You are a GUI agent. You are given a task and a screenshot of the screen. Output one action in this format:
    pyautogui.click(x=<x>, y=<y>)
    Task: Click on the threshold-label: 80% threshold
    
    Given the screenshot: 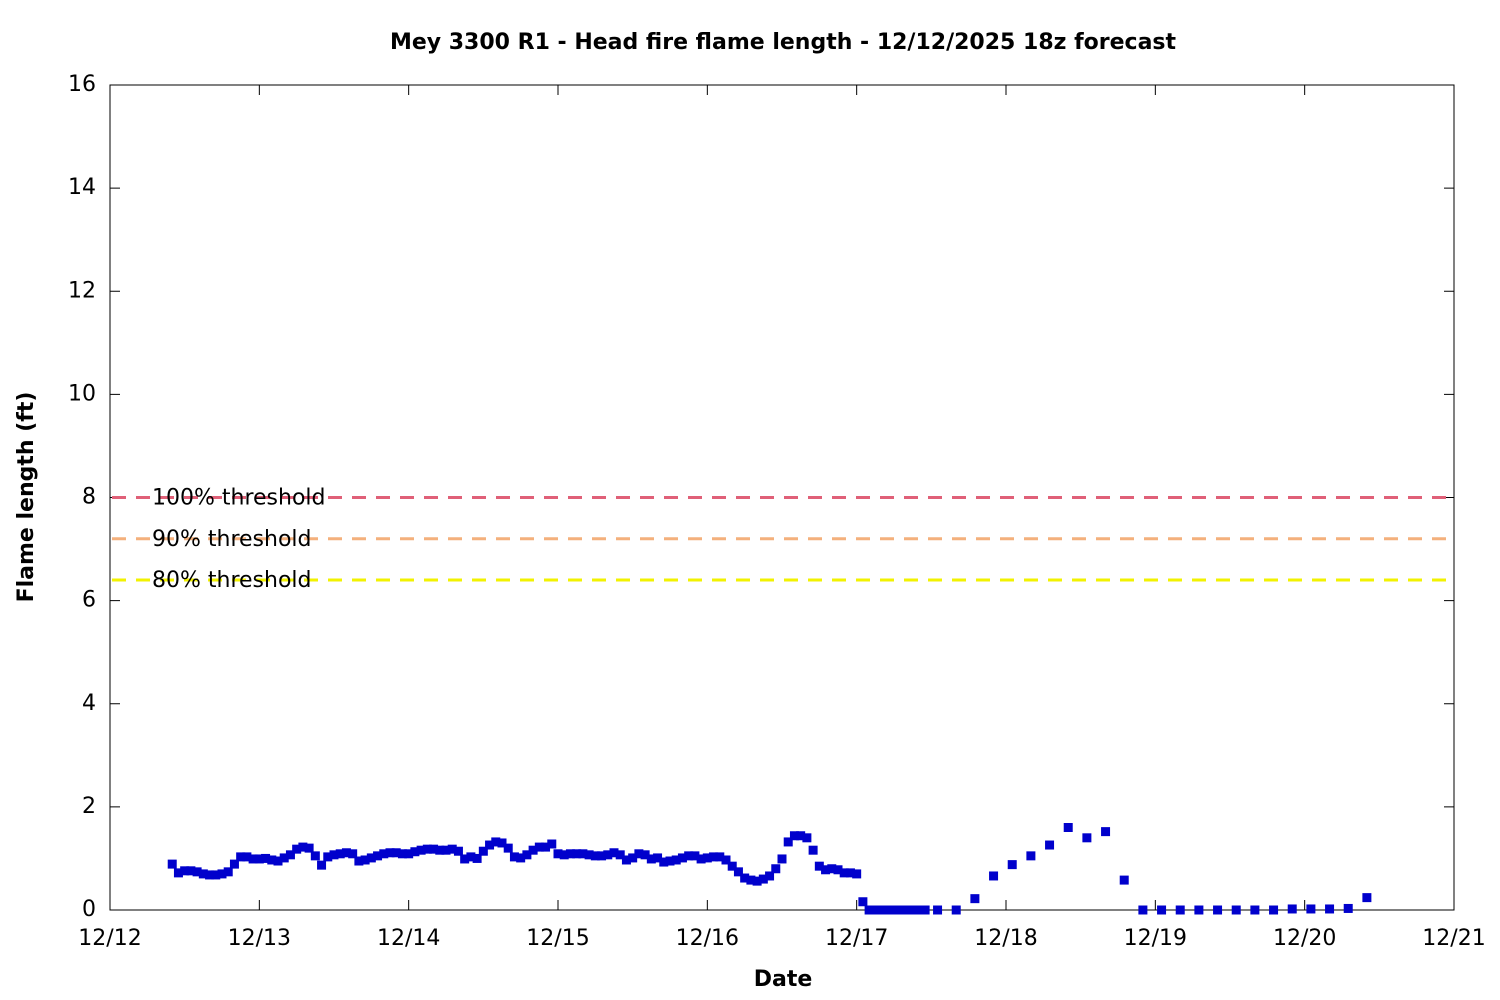 What is the action you would take?
    pyautogui.click(x=232, y=580)
    